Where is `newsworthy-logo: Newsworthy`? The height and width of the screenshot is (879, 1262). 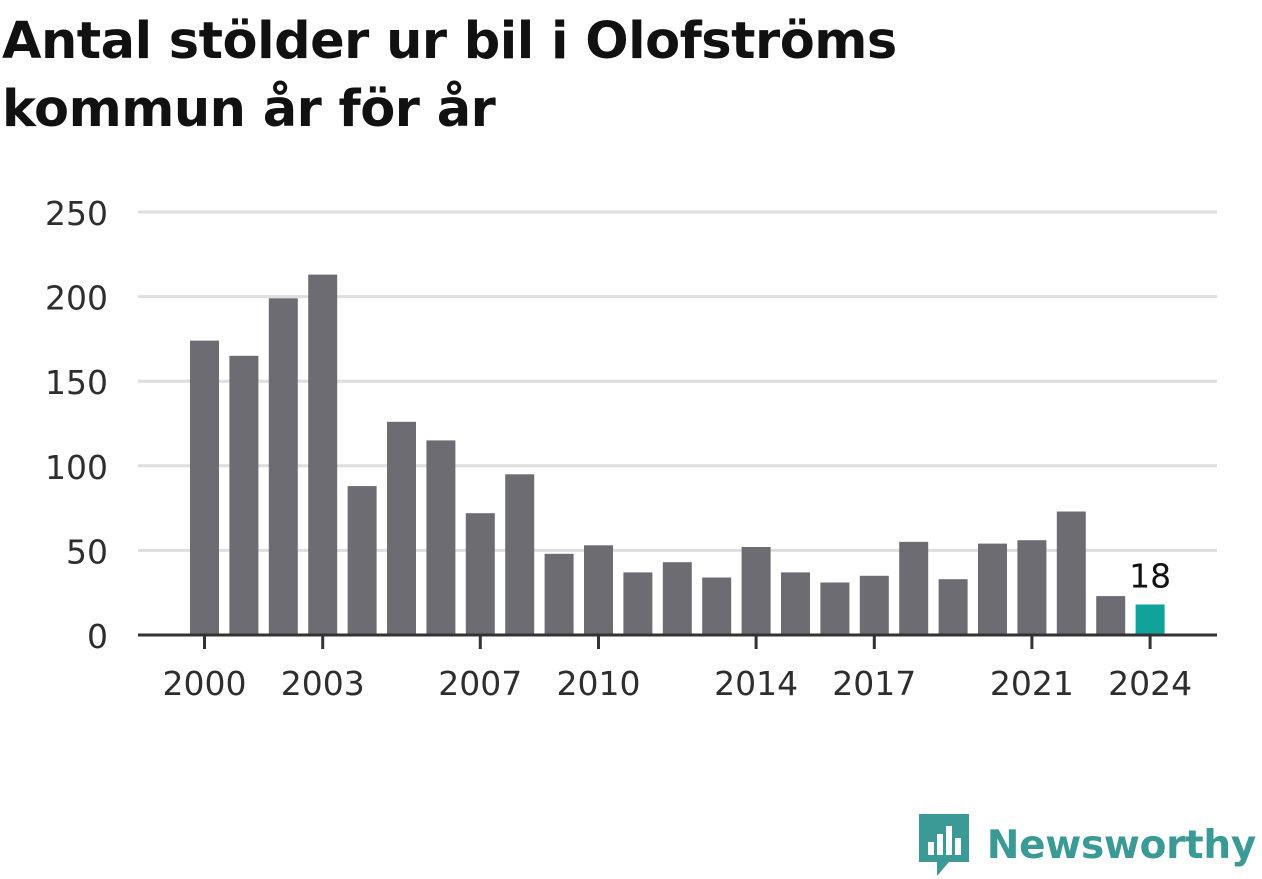 newsworthy-logo: Newsworthy is located at coordinates (1087, 845).